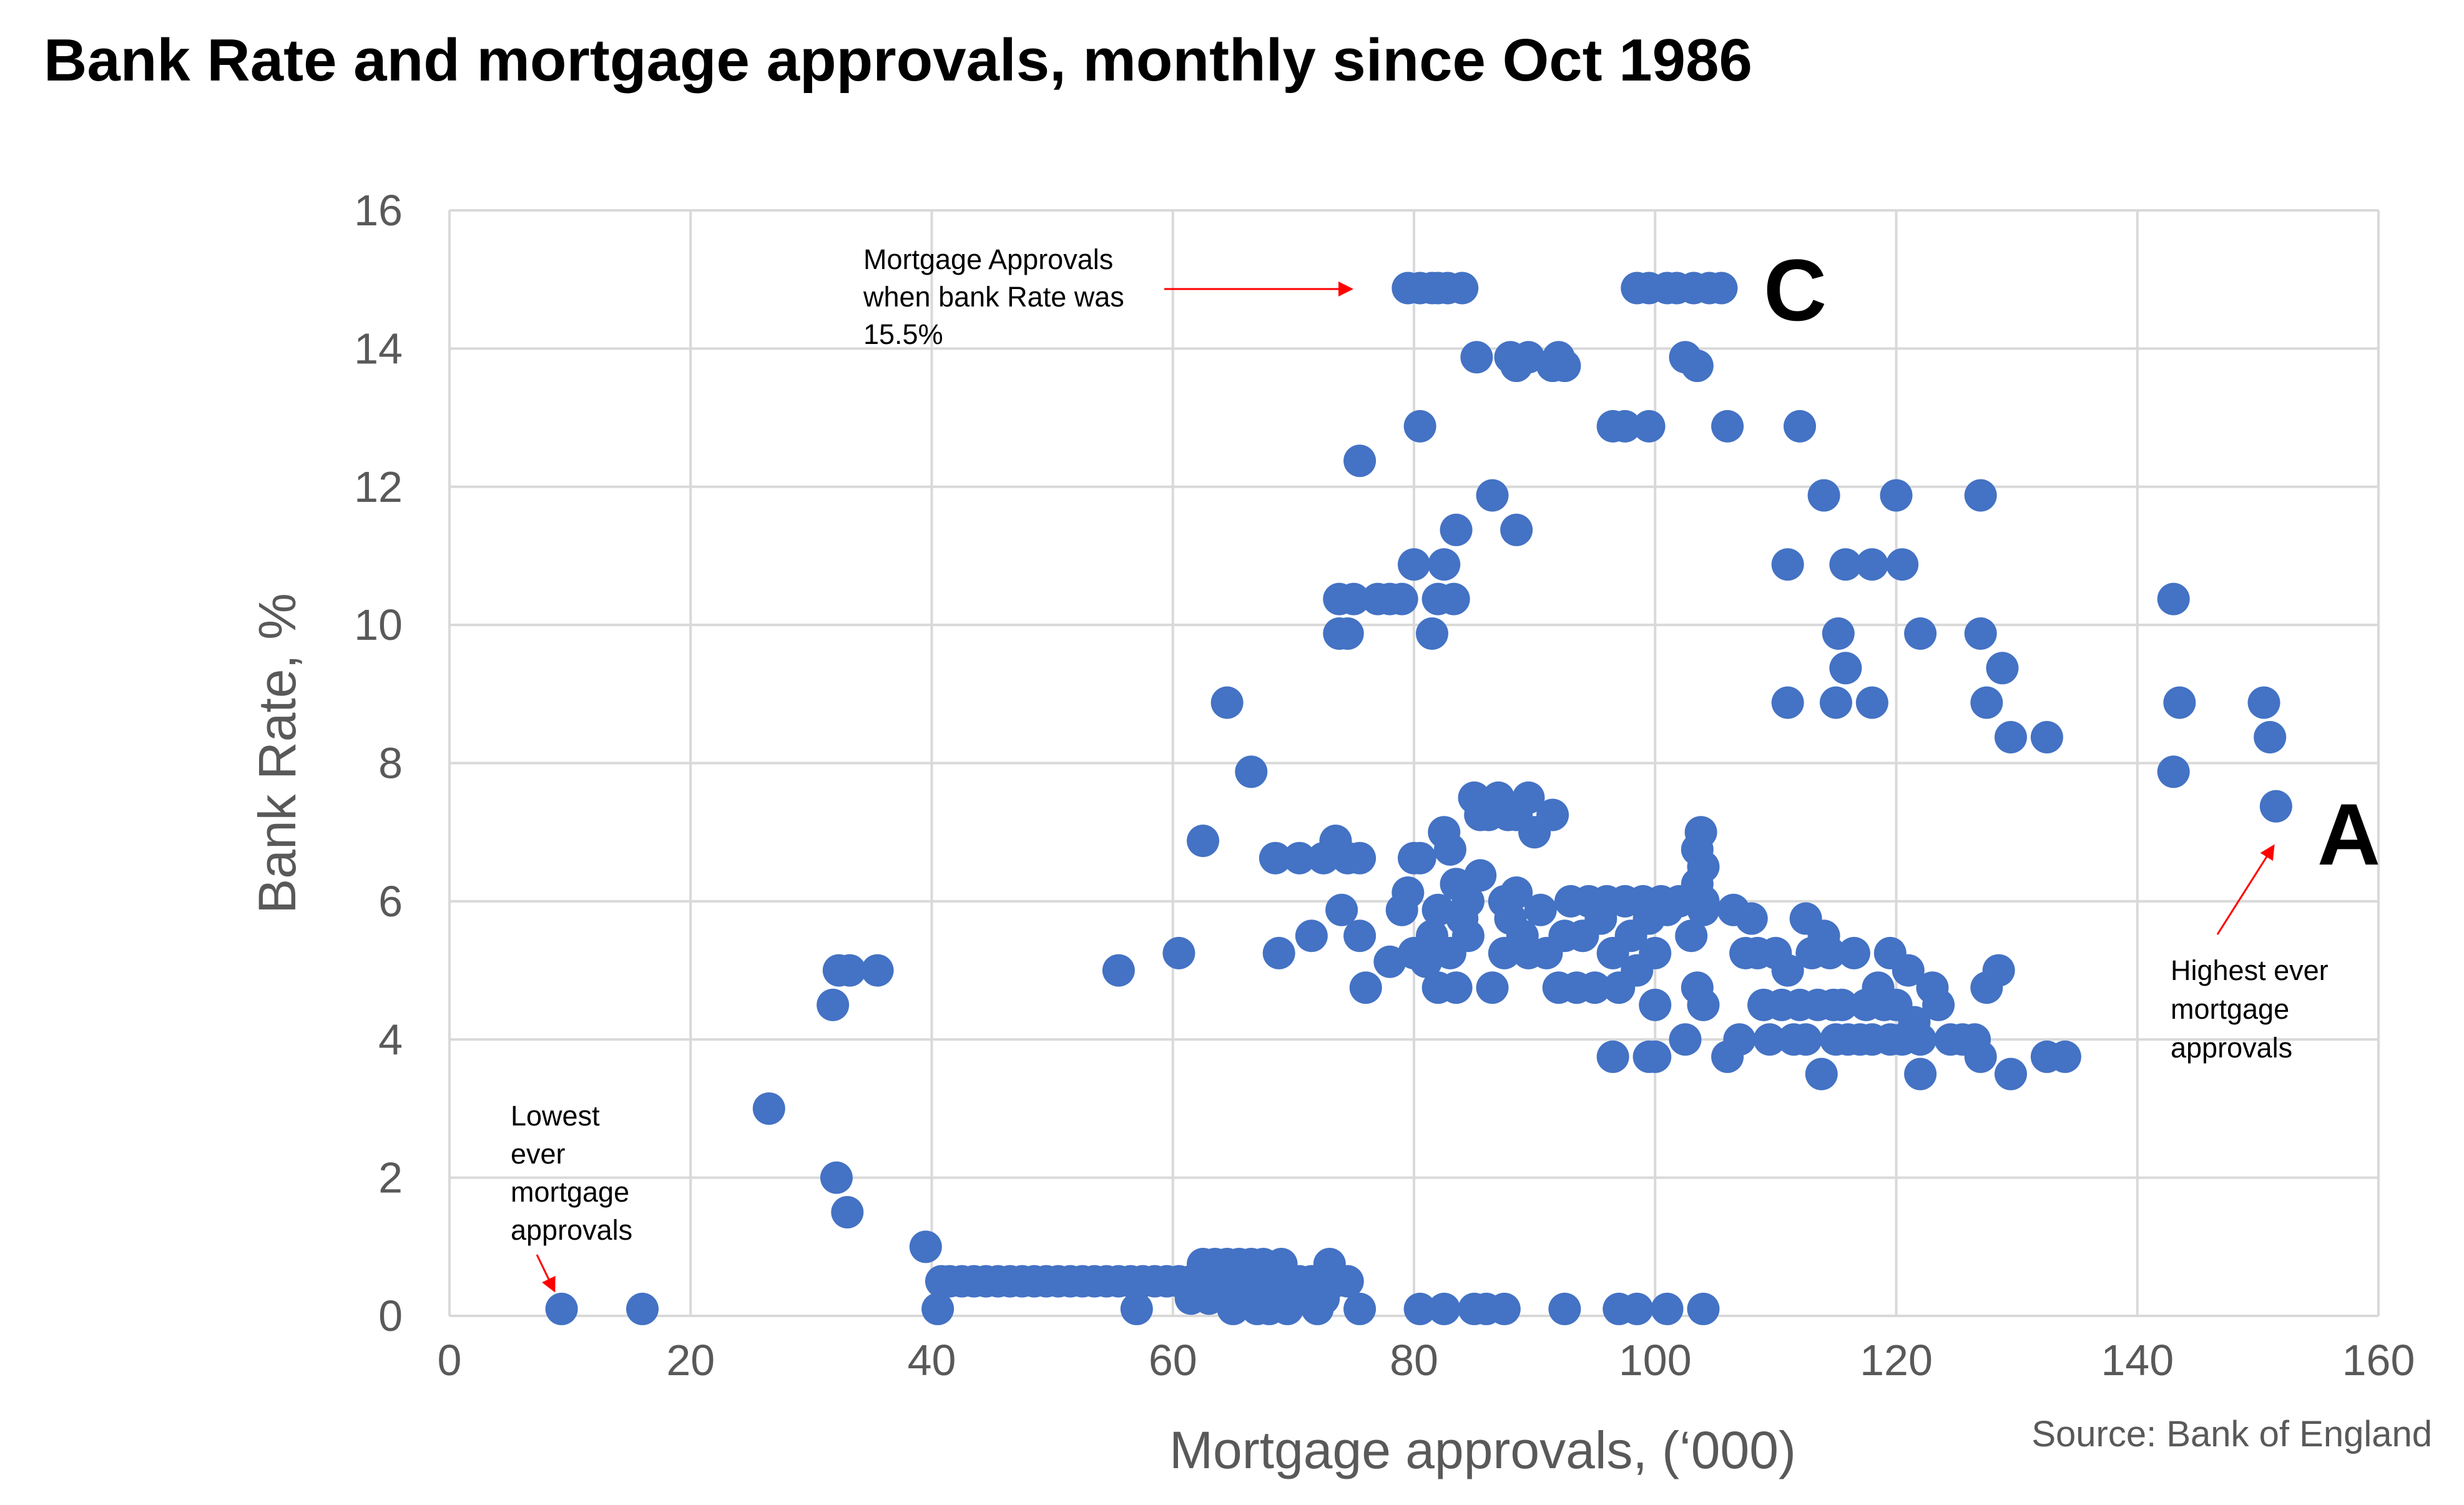 This screenshot has width=2464, height=1505. I want to click on annotation-right-text: Highest ever, so click(2250, 970).